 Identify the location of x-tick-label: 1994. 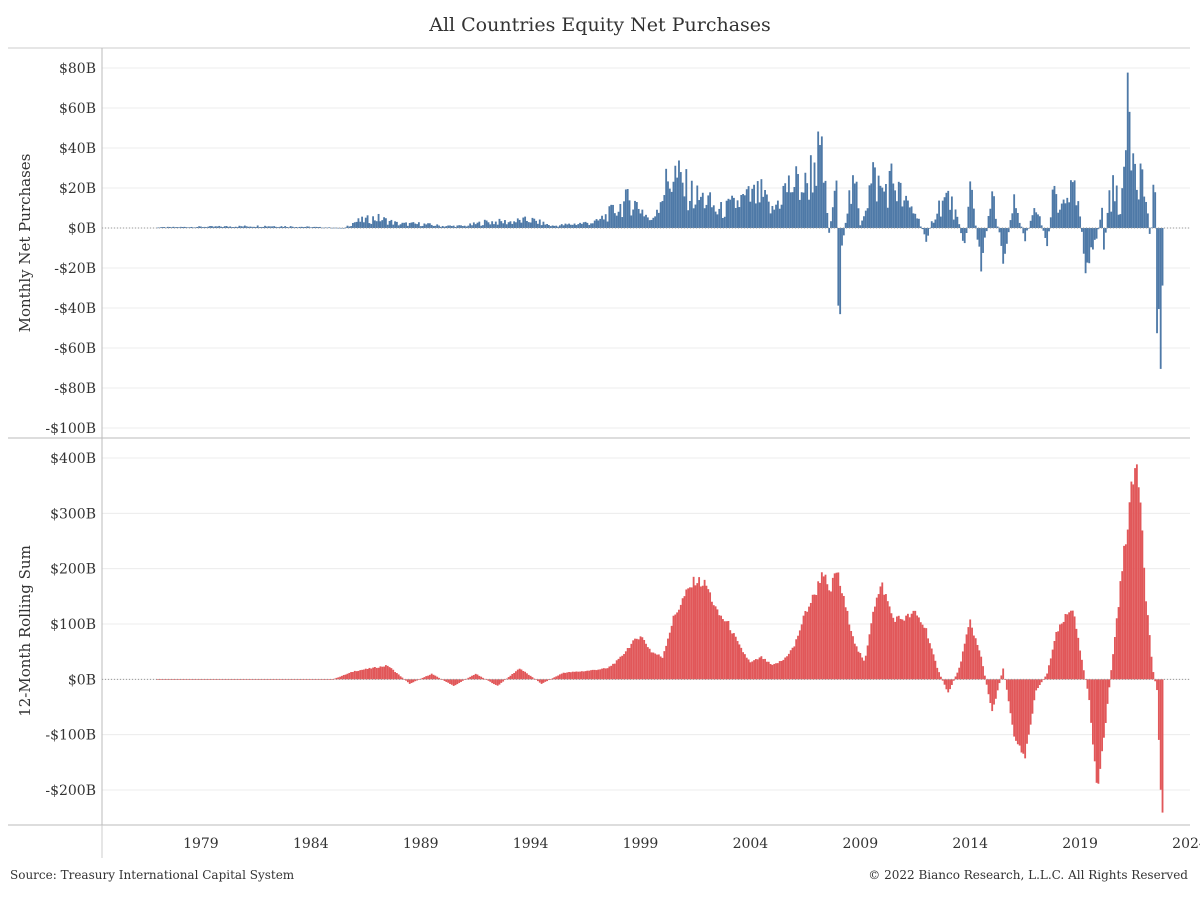
(531, 844).